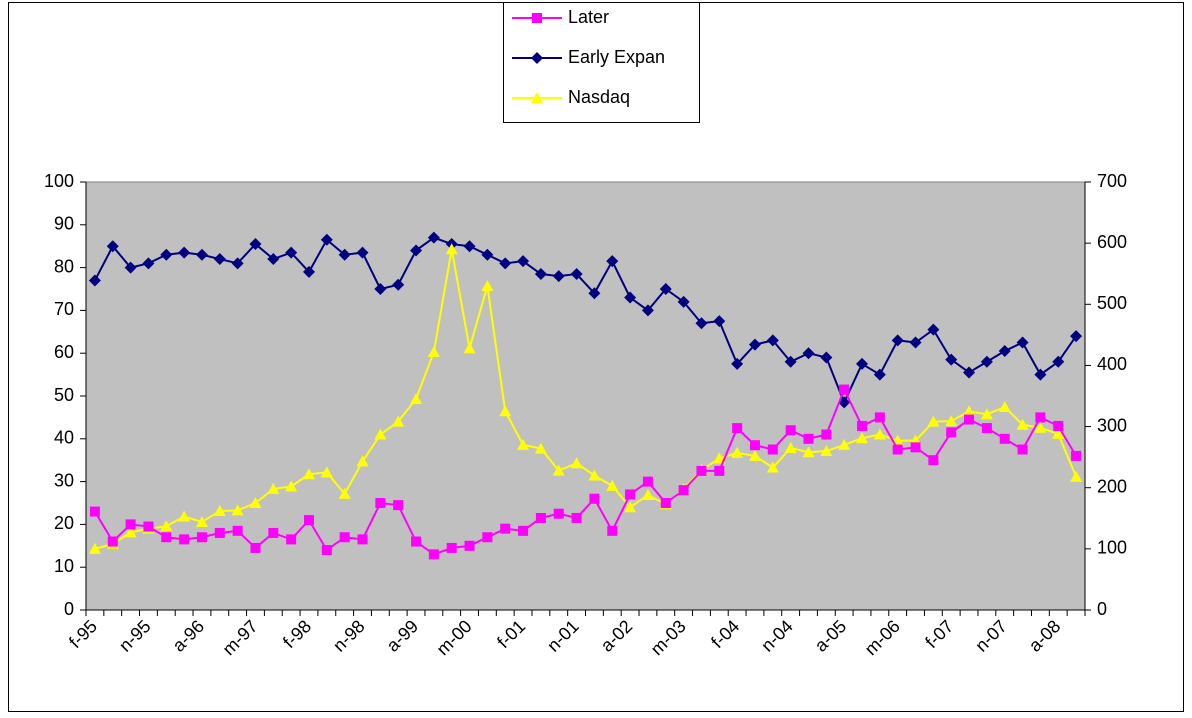 This screenshot has width=1192, height=718. I want to click on legend-marker, so click(537, 58).